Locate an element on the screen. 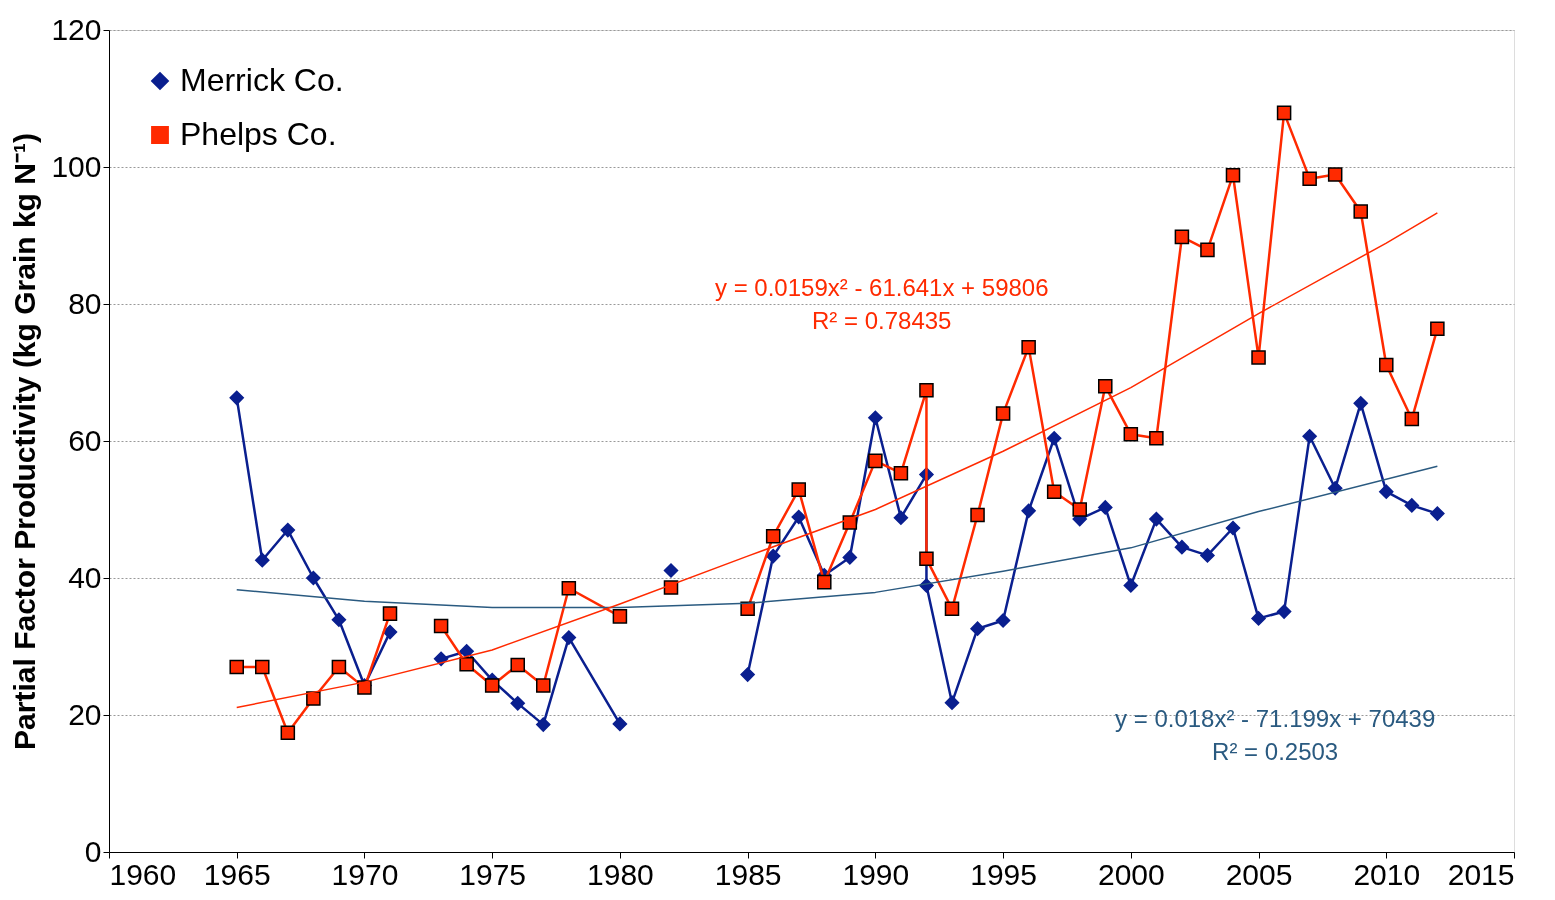 This screenshot has height=900, width=1555. legend-label: Phelps Co. is located at coordinates (258, 134).